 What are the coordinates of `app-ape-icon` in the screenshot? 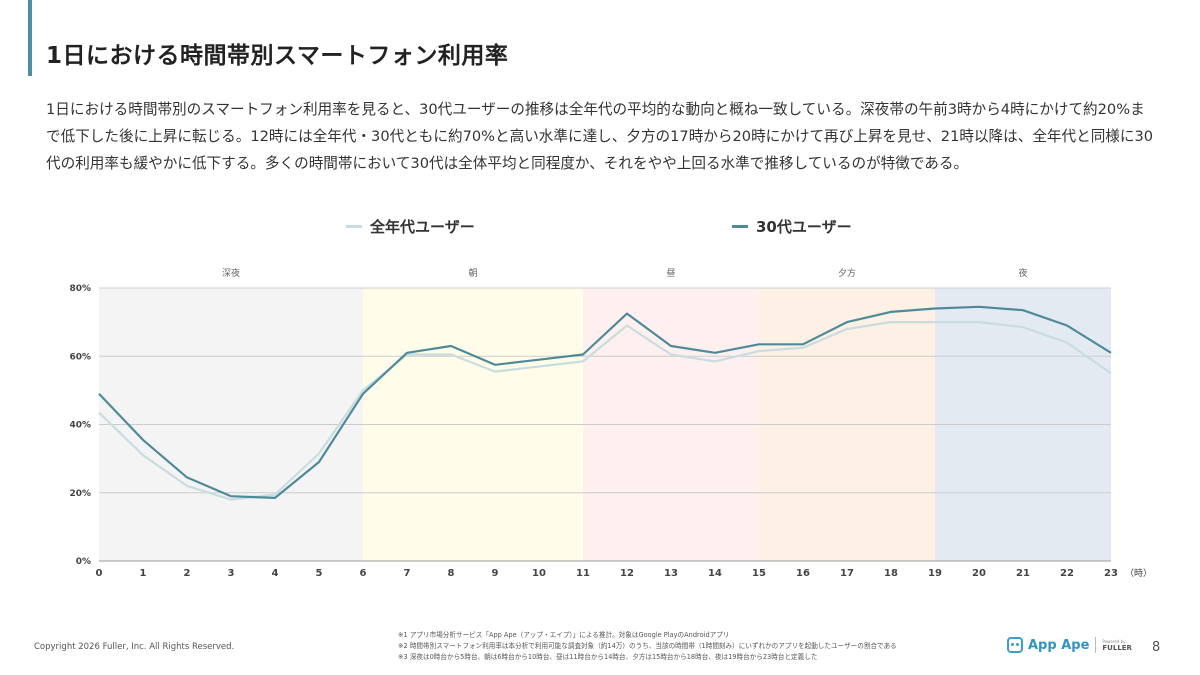 It's located at (1015, 645).